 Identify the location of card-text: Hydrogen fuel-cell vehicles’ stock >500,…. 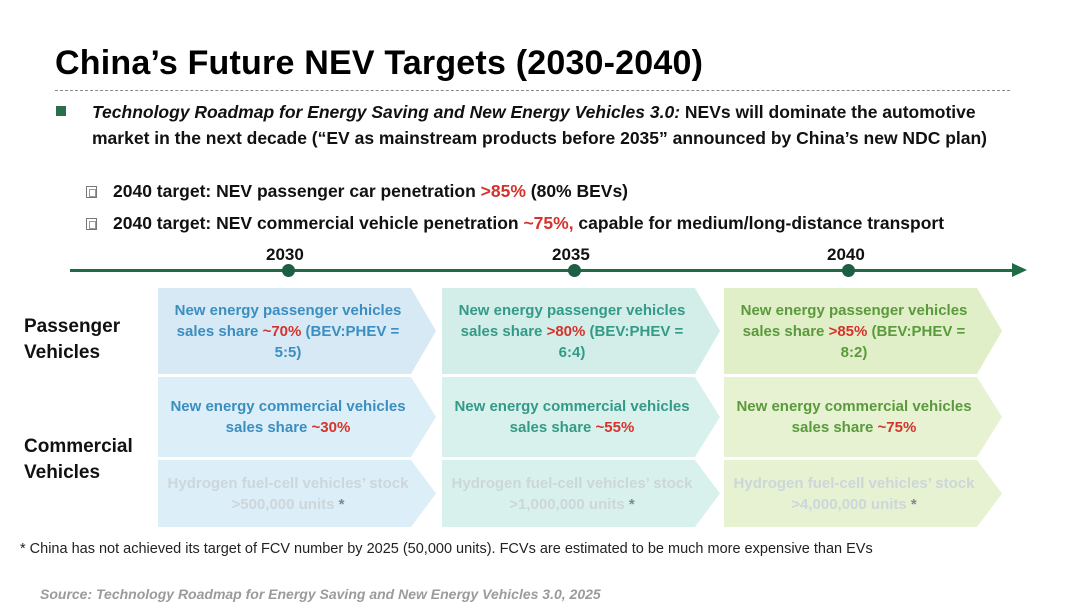
(288, 493).